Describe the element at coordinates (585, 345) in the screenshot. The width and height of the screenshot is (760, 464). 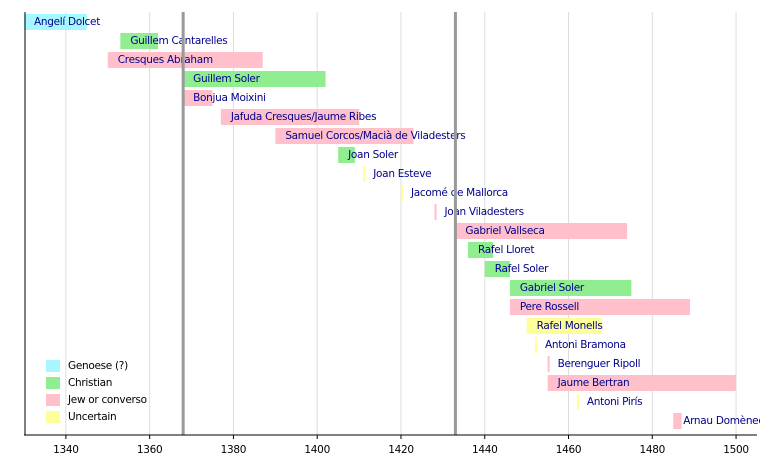
I see `bar-label: Antoni Bramona` at that location.